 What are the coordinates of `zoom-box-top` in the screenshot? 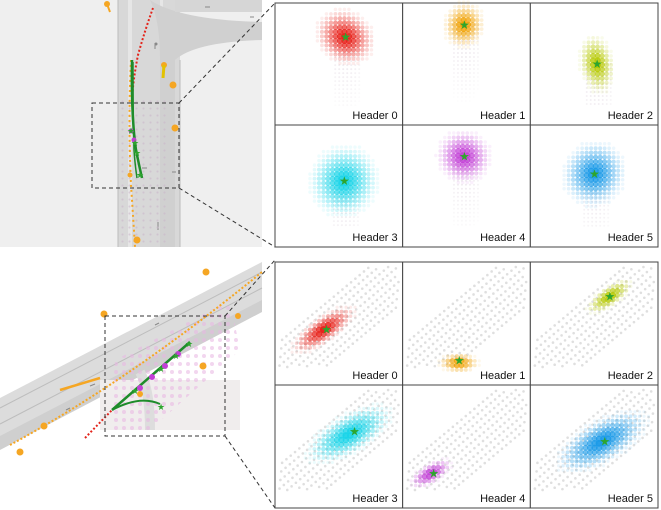 It's located at (135, 145).